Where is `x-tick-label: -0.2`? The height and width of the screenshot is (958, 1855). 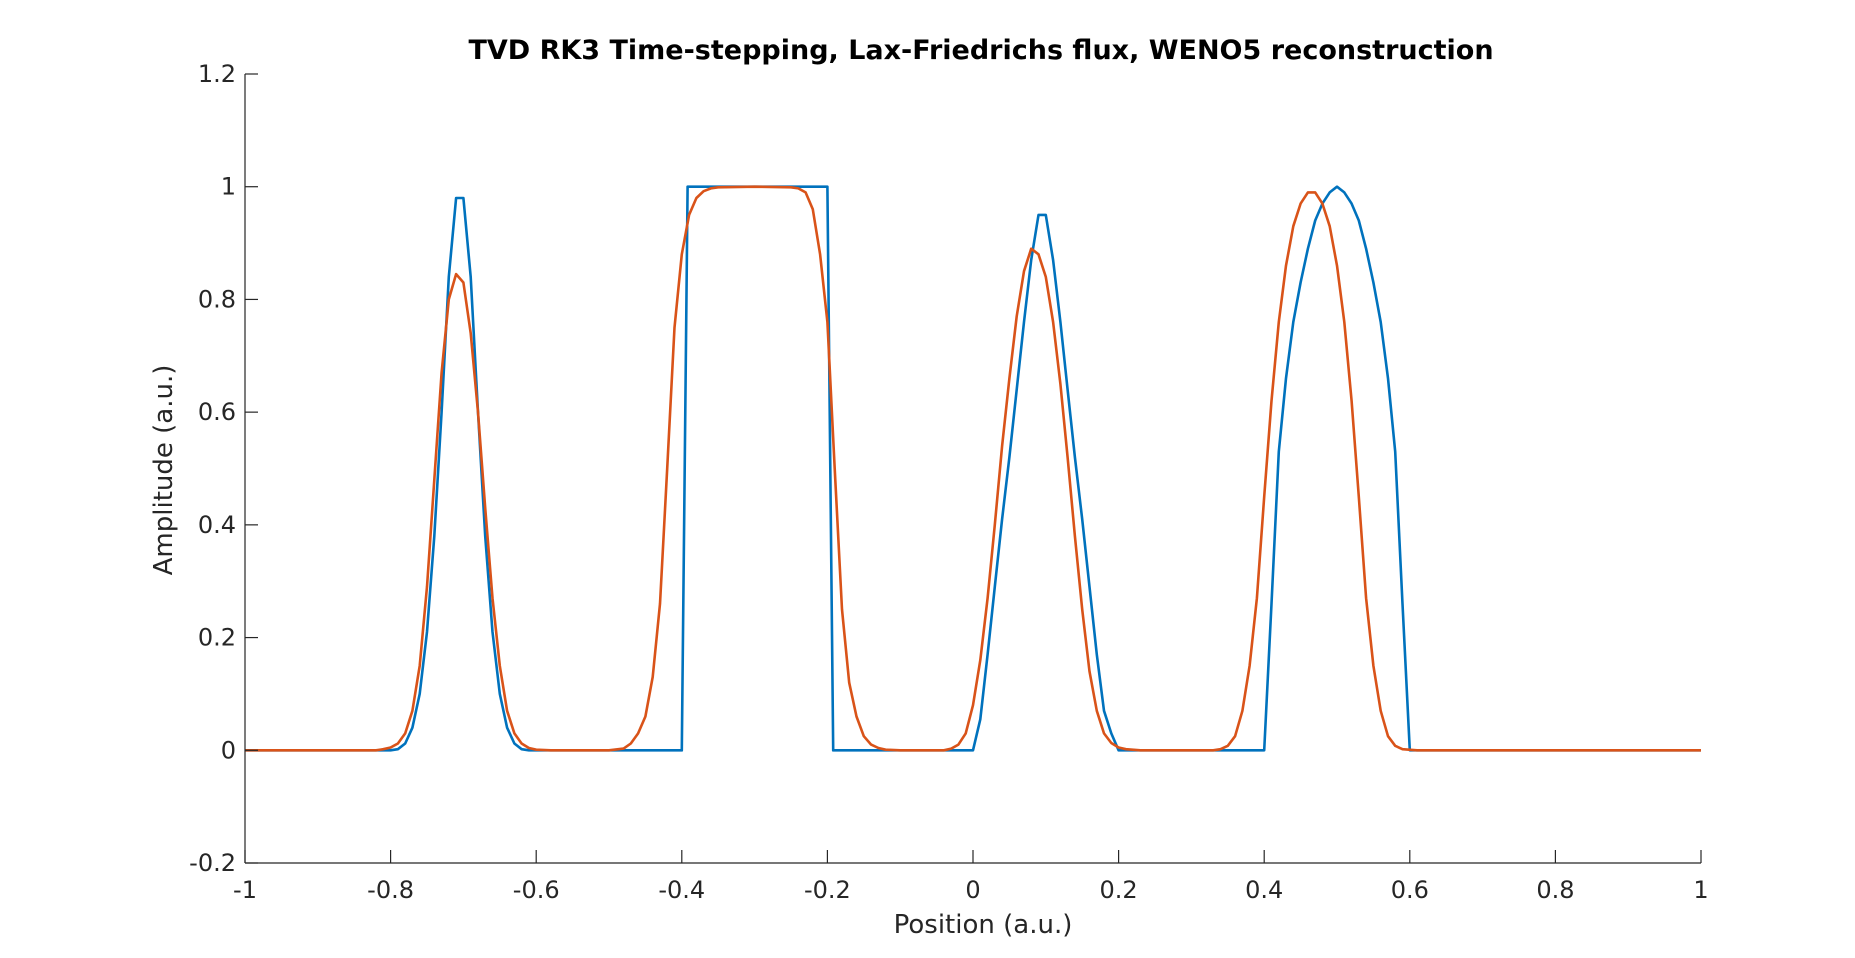 x-tick-label: -0.2 is located at coordinates (827, 890).